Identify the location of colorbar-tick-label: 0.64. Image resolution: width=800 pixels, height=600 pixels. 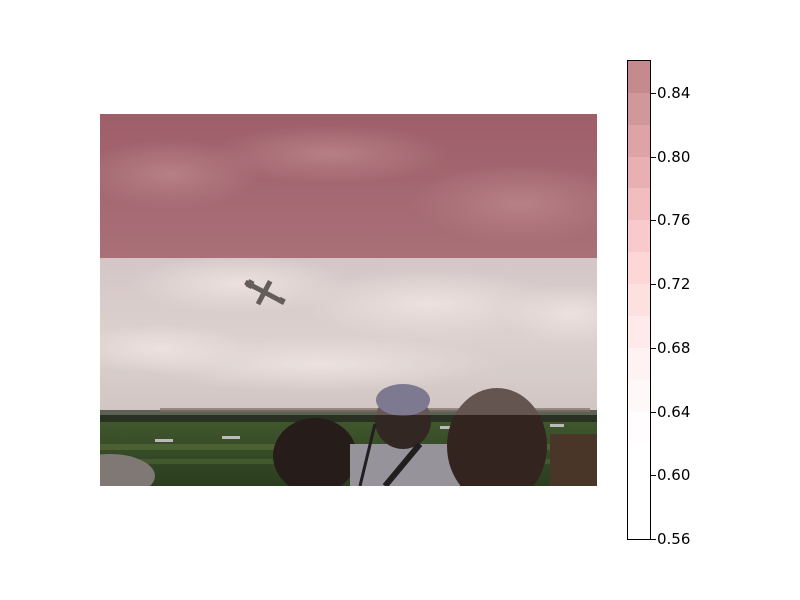
(674, 411).